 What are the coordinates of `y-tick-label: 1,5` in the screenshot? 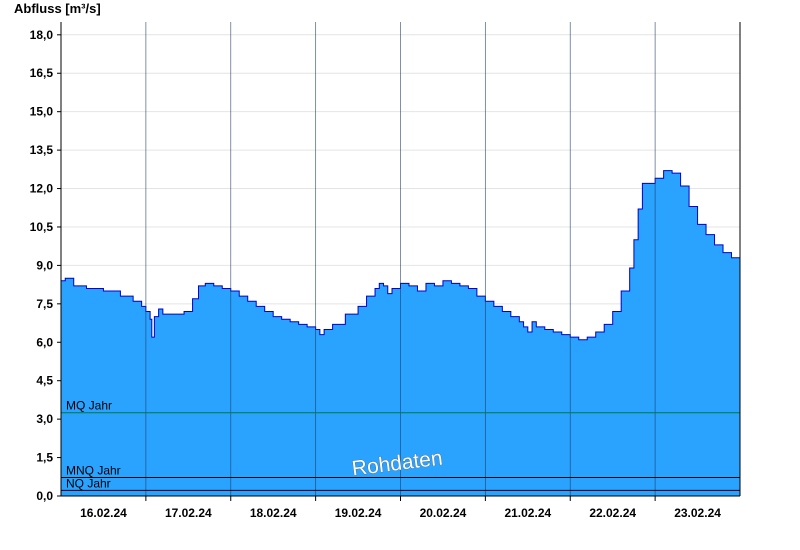 It's located at (44, 458).